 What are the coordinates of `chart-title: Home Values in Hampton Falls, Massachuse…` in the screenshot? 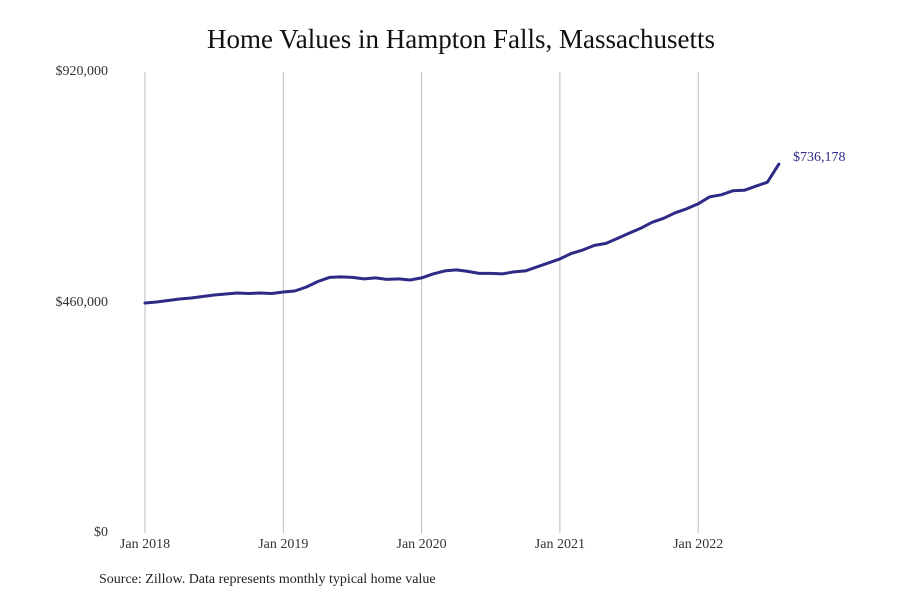 It's located at (461, 39).